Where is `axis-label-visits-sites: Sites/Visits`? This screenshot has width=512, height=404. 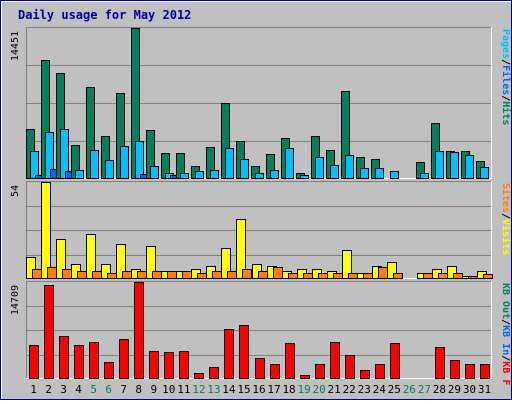 axis-label-visits-sites: Sites/Visits is located at coordinates (506, 219).